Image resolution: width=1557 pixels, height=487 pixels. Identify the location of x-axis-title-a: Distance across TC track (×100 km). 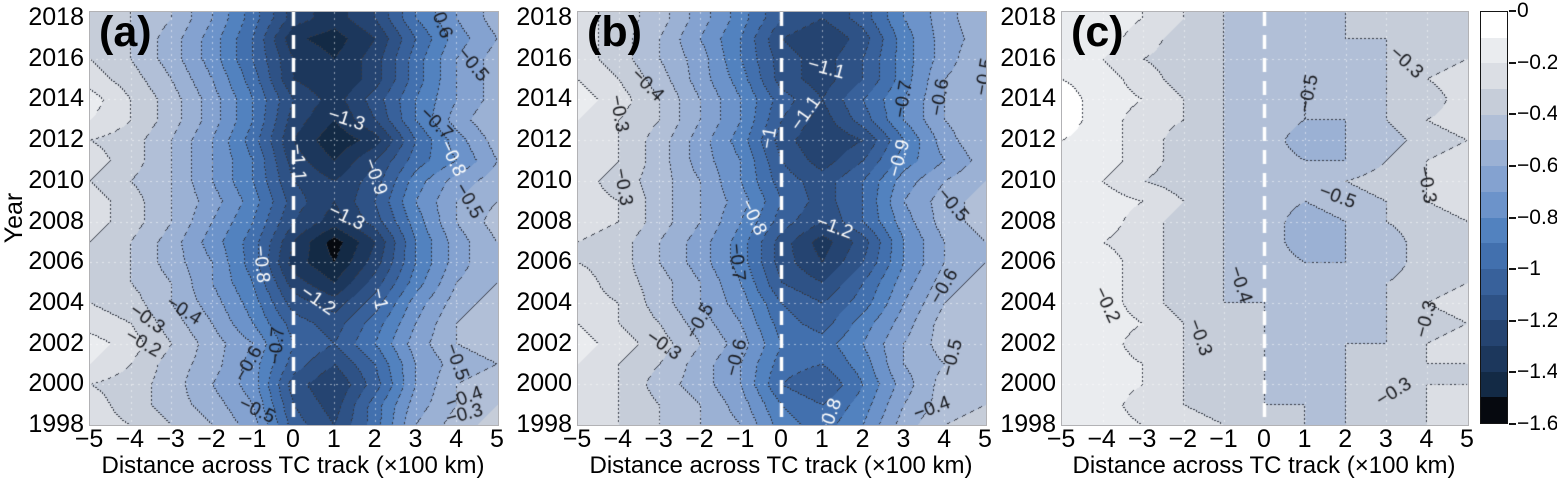
(293, 465).